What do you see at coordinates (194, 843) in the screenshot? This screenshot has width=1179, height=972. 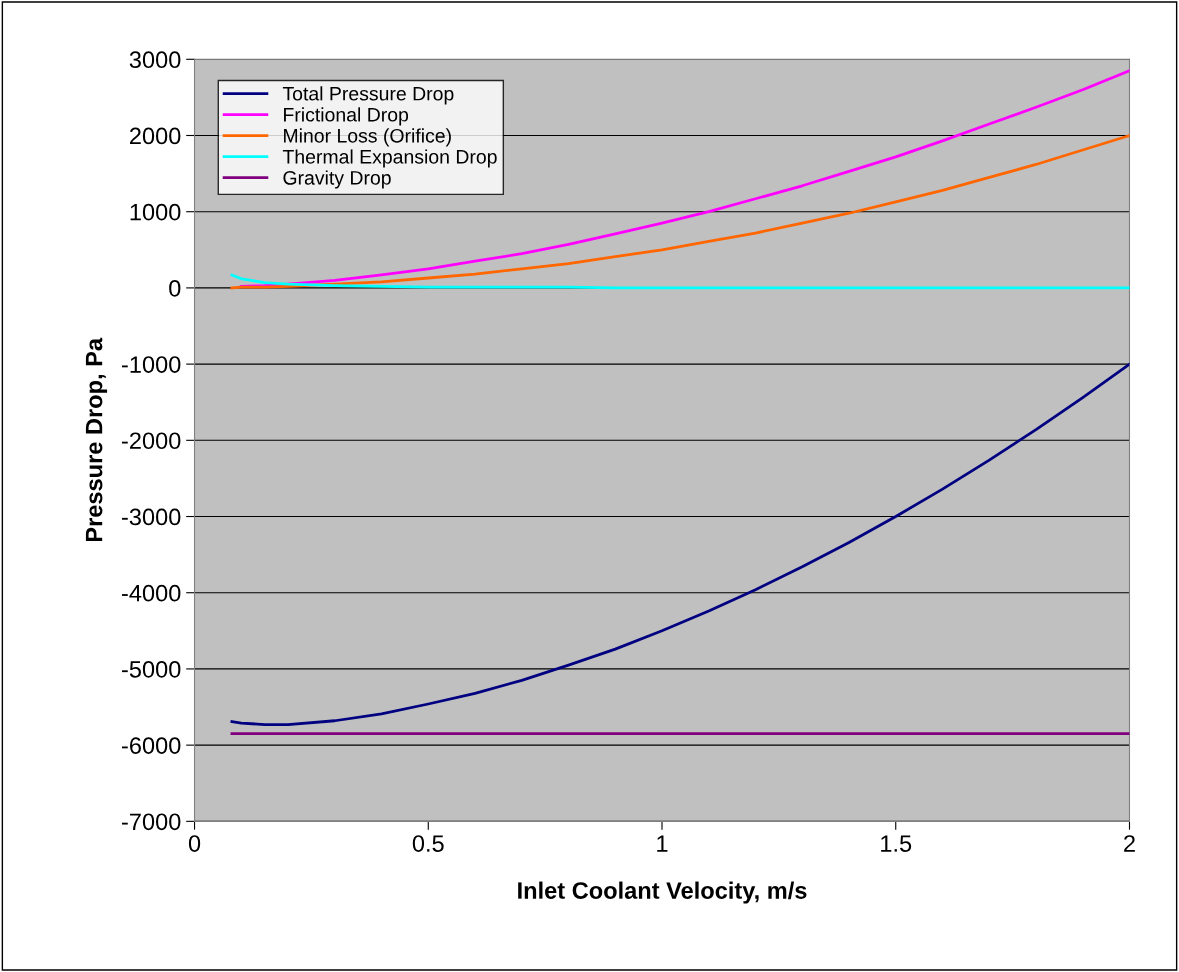 I see `x-tick-label: 0` at bounding box center [194, 843].